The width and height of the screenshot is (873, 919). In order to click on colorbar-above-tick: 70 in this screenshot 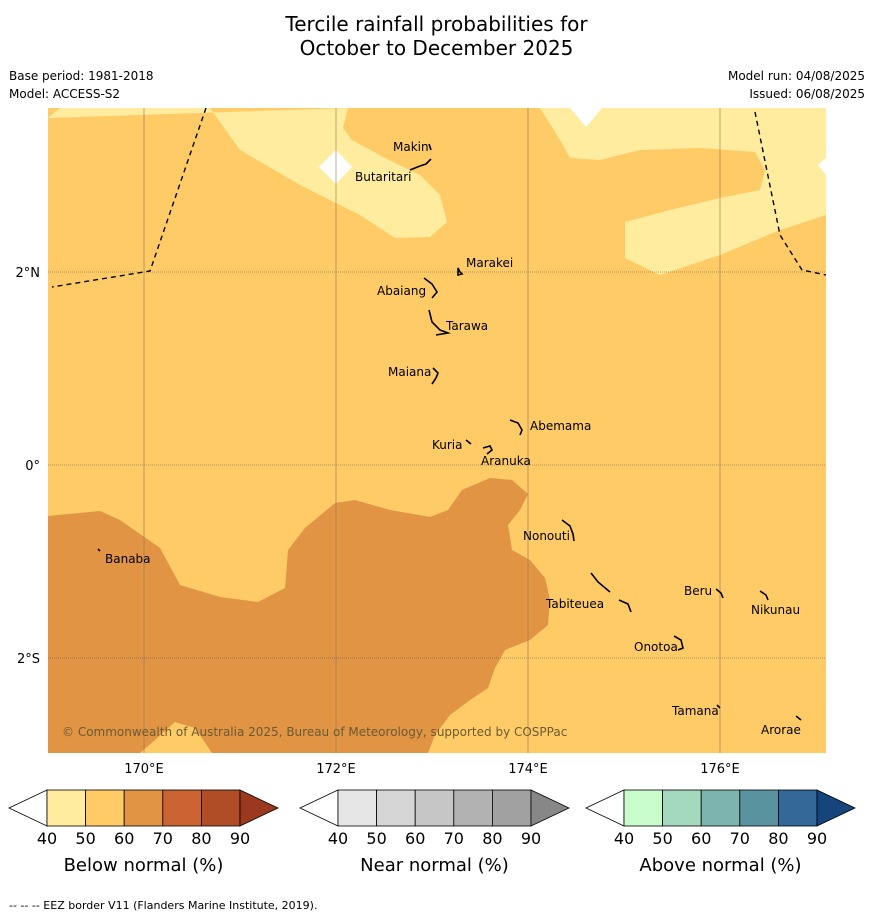, I will do `click(740, 838)`.